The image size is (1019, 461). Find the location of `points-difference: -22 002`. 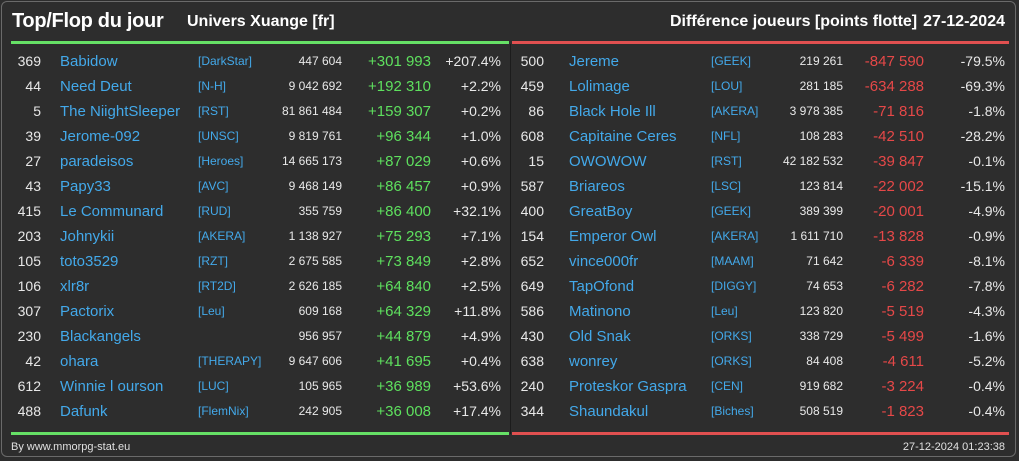

points-difference: -22 002 is located at coordinates (898, 186).